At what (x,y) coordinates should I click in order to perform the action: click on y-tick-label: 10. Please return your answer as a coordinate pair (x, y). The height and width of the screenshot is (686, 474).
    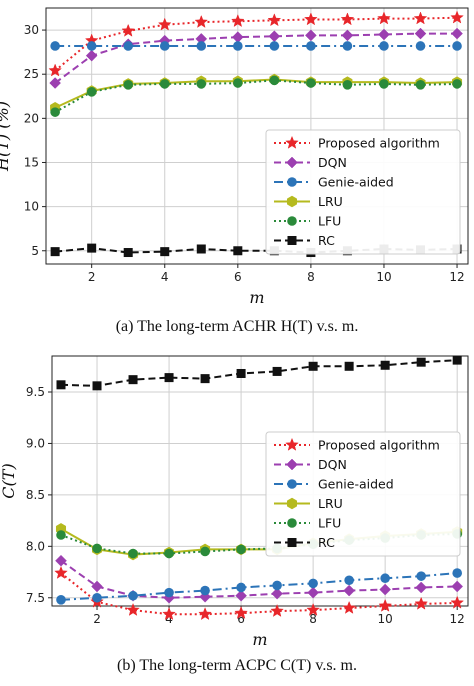
    Looking at the image, I should click on (31, 207).